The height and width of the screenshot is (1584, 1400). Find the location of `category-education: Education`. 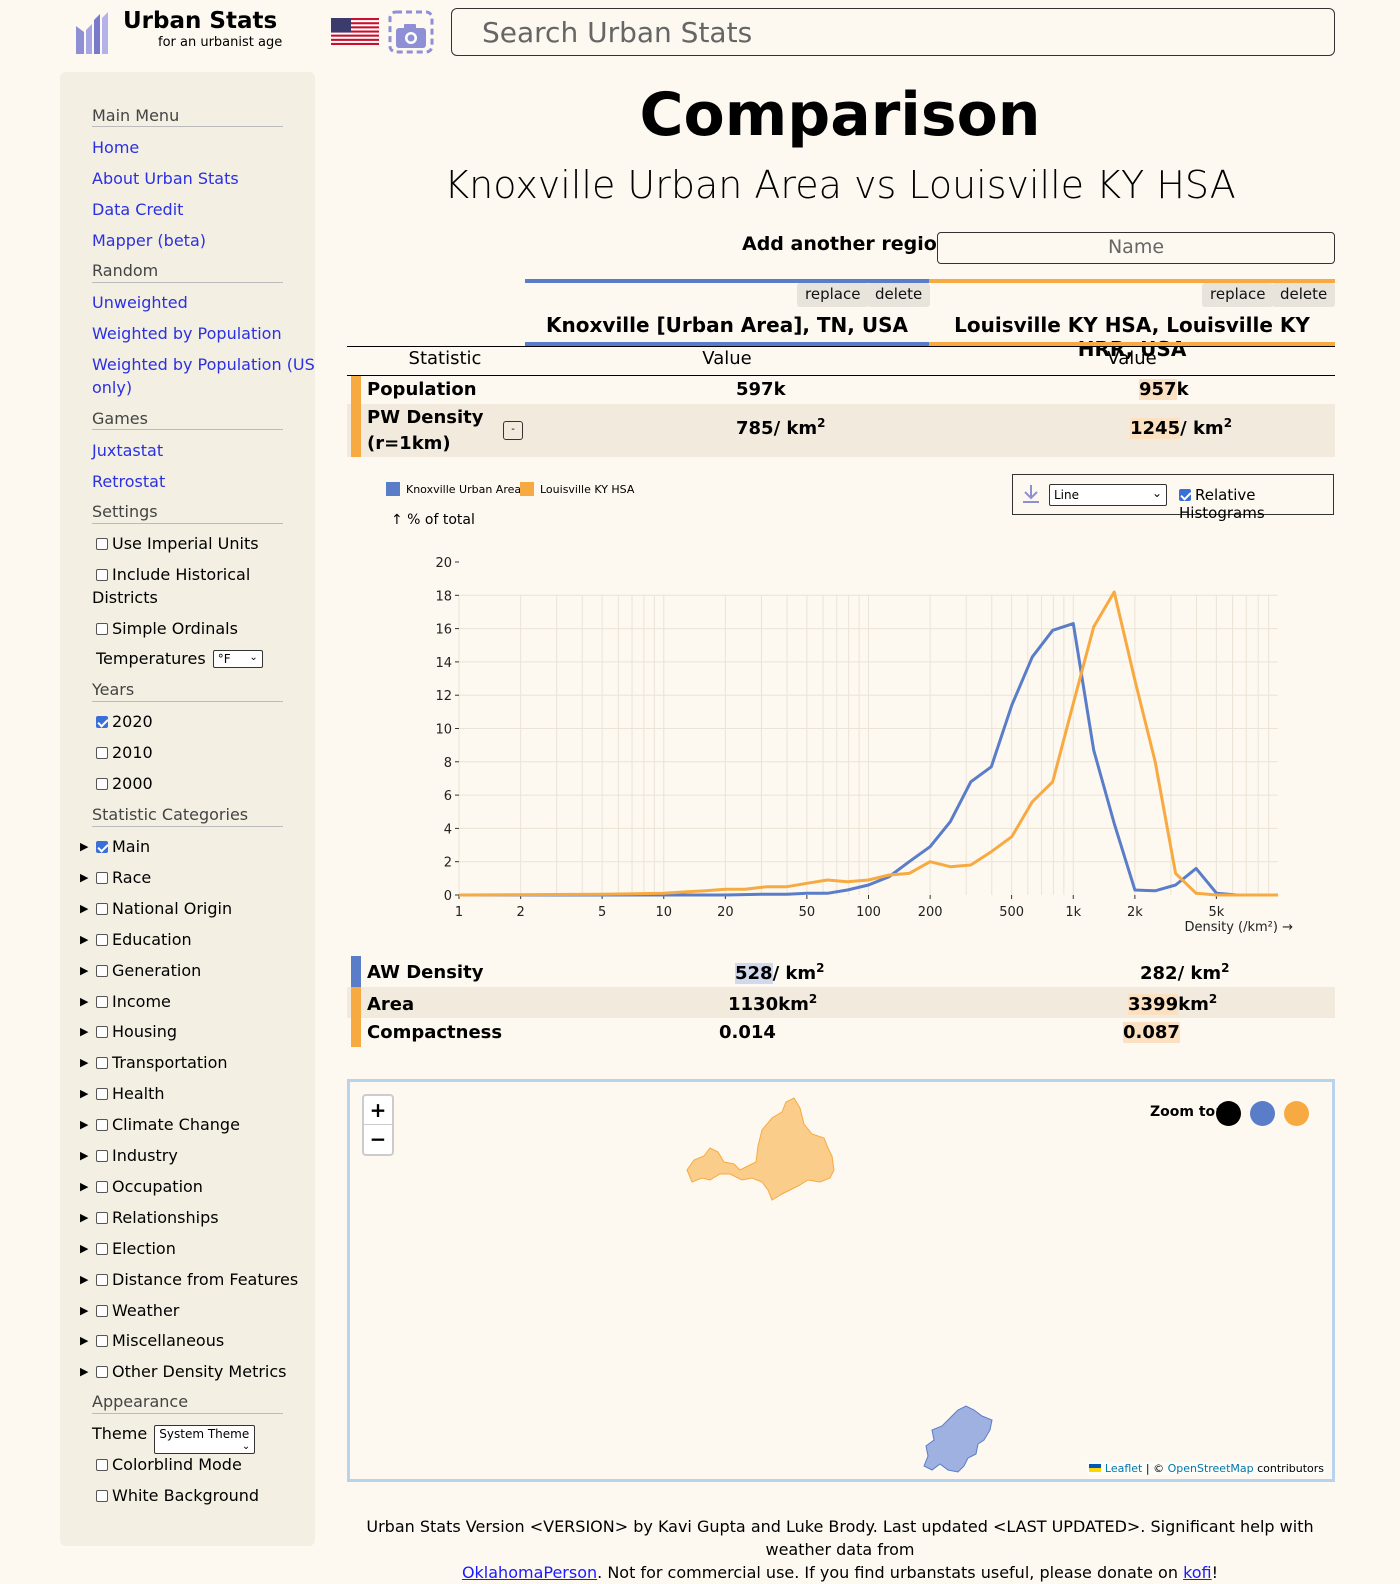

category-education: Education is located at coordinates (144, 939).